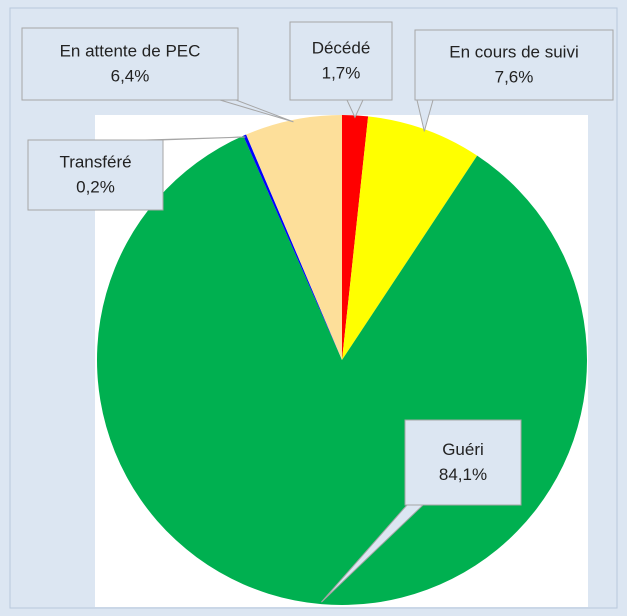 The height and width of the screenshot is (616, 627). I want to click on slice-label: En cours de suivi, so click(513, 51).